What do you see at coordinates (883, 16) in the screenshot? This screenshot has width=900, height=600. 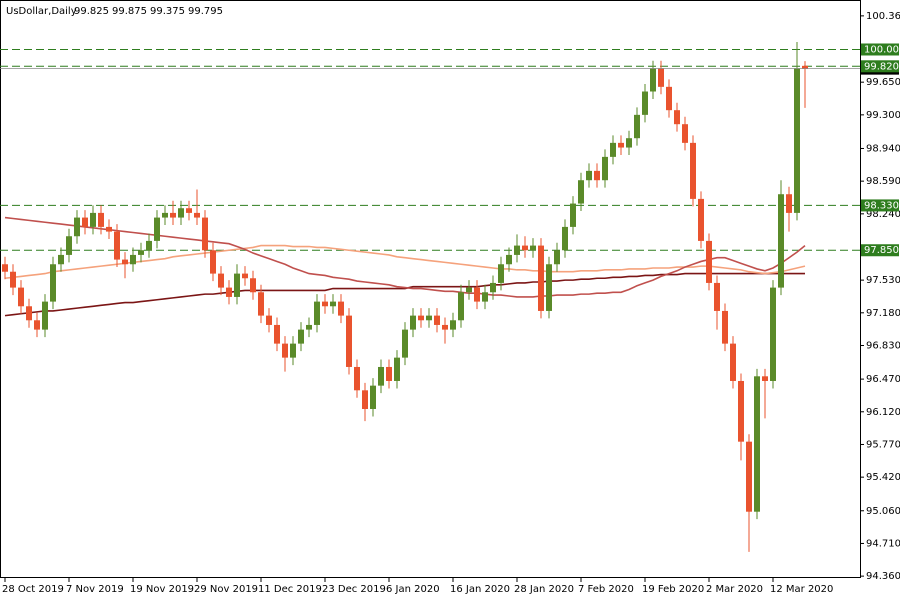 I see `y-tick-label: 100.360` at bounding box center [883, 16].